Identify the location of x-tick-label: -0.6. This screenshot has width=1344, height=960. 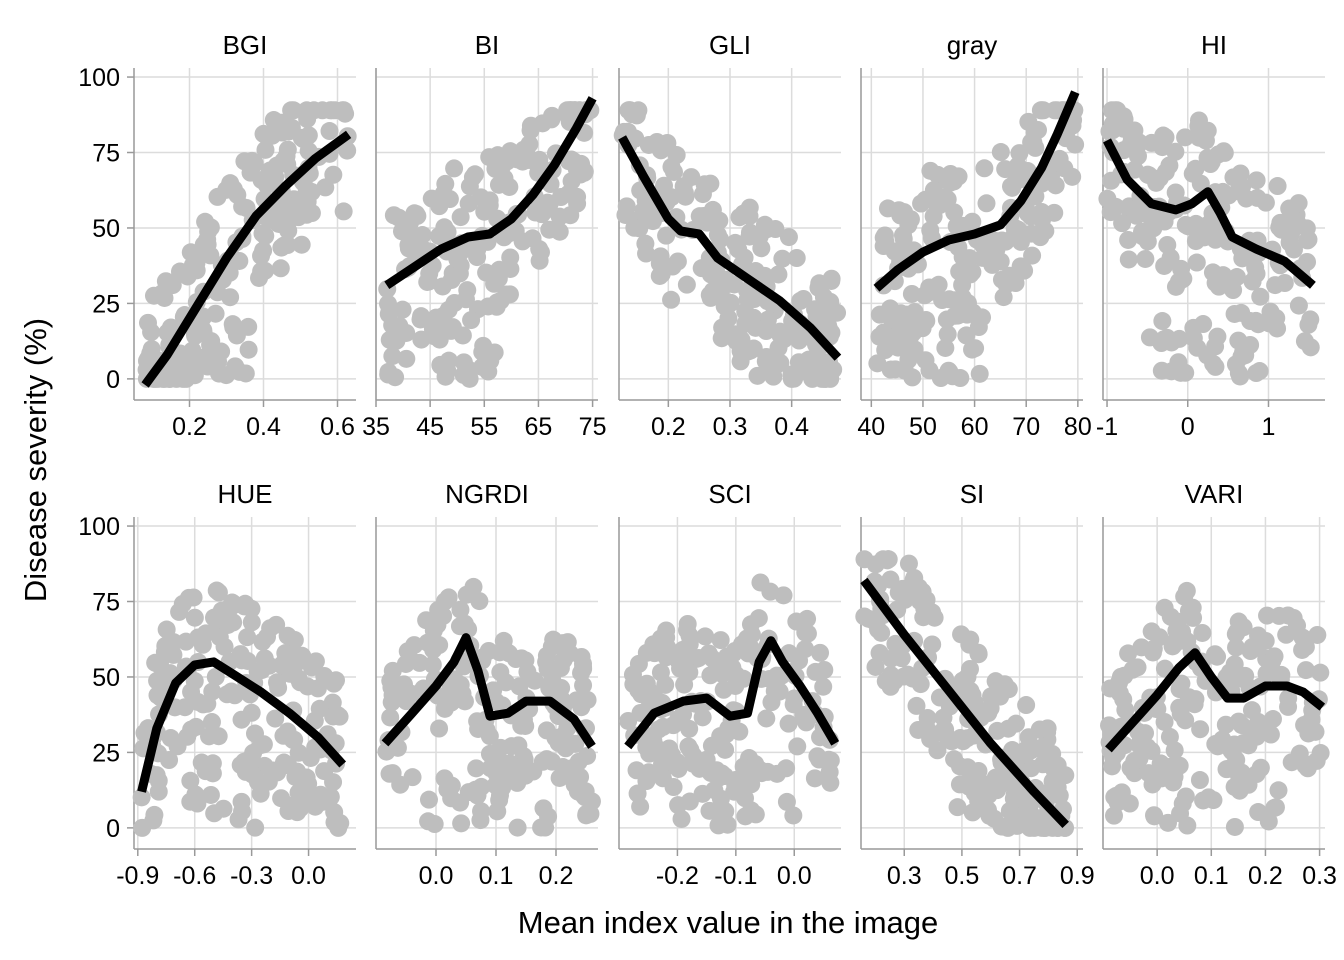
(194, 876).